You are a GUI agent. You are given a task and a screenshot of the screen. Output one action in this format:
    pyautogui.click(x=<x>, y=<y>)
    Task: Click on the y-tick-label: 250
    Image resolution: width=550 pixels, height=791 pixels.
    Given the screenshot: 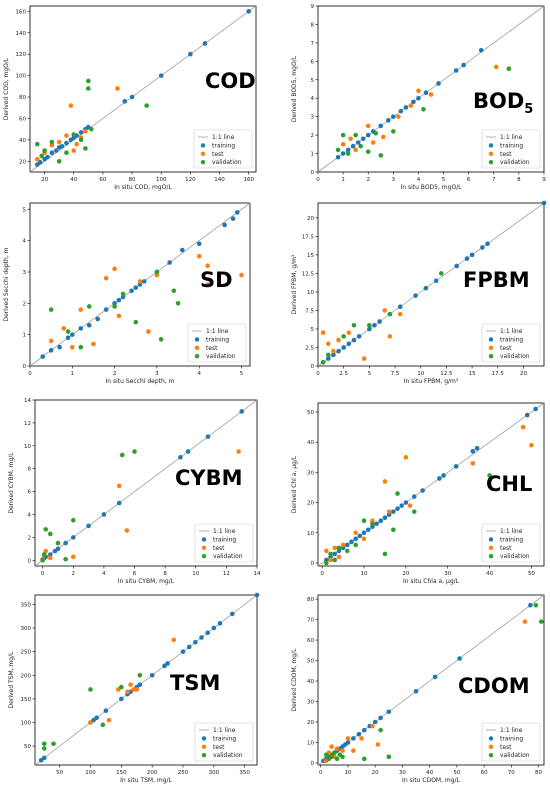 What is the action you would take?
    pyautogui.click(x=26, y=653)
    